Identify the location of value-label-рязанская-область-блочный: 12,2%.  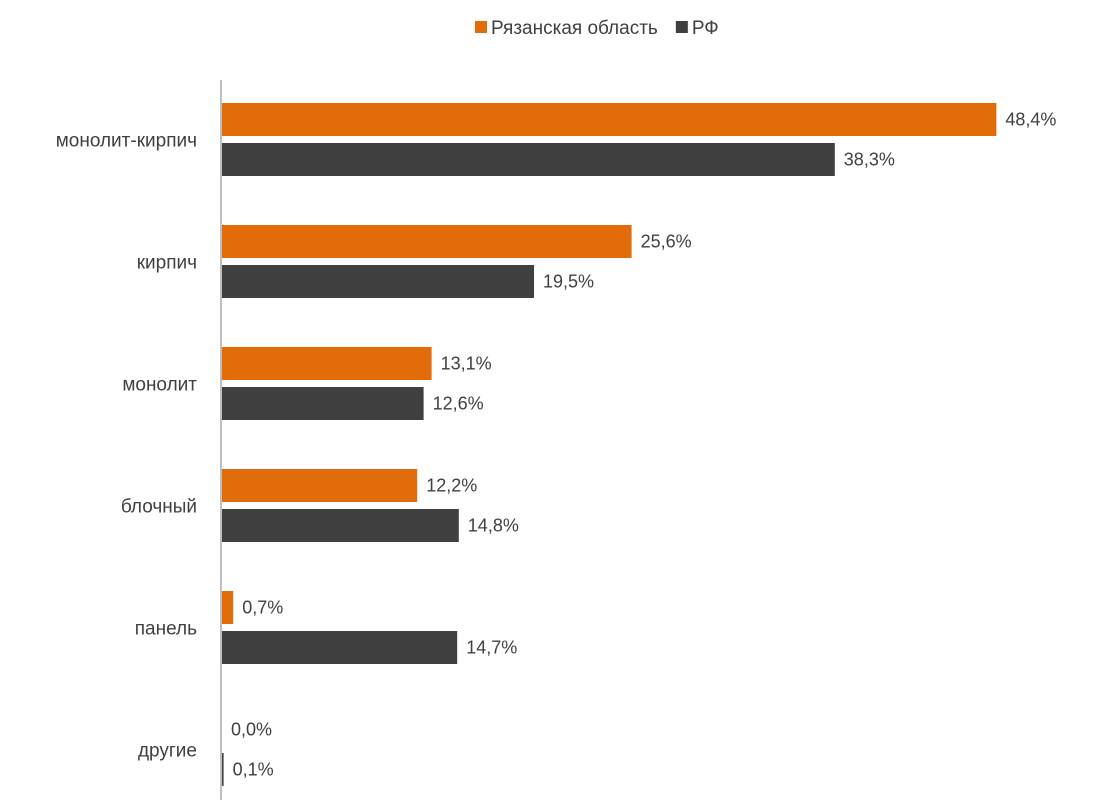
(451, 486).